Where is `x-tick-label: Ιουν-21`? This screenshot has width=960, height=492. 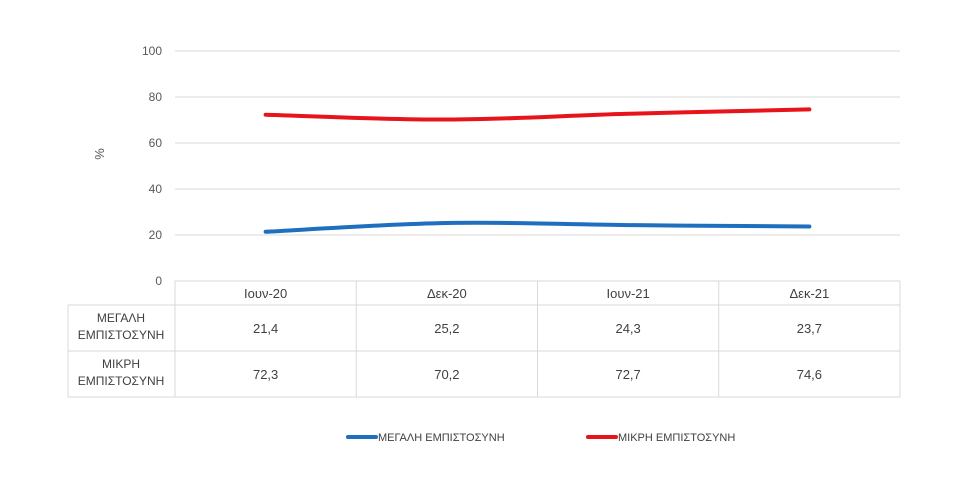
x-tick-label: Ιουν-21 is located at coordinates (628, 293).